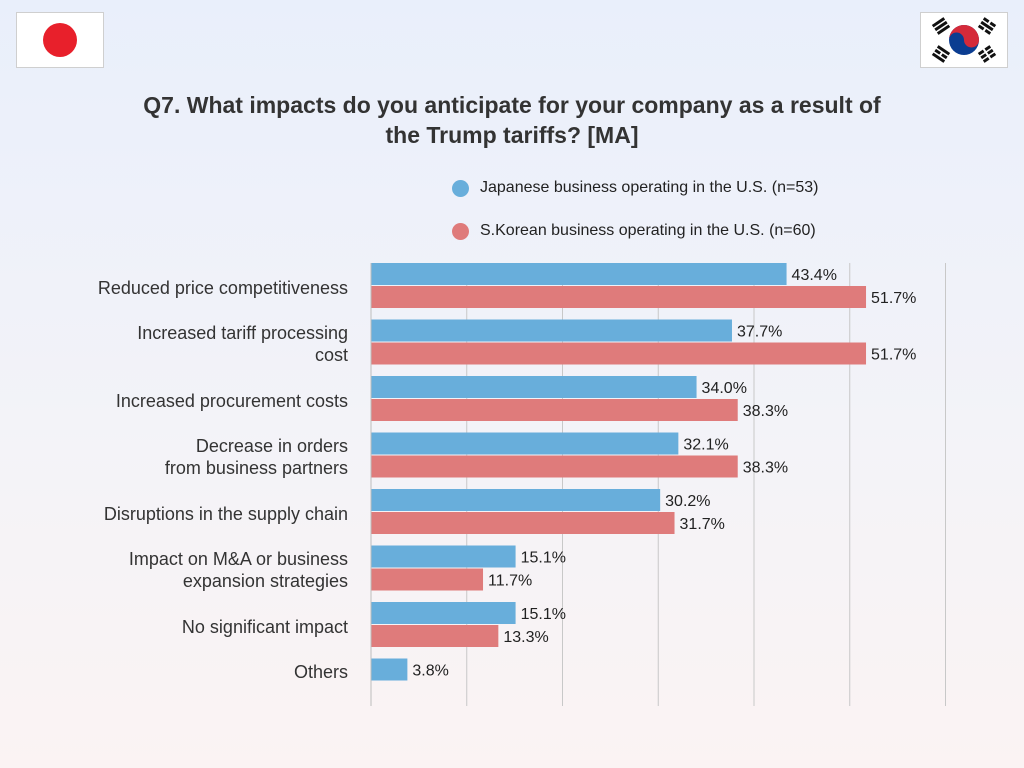 The width and height of the screenshot is (1024, 768). I want to click on category-label: Others, so click(320, 671).